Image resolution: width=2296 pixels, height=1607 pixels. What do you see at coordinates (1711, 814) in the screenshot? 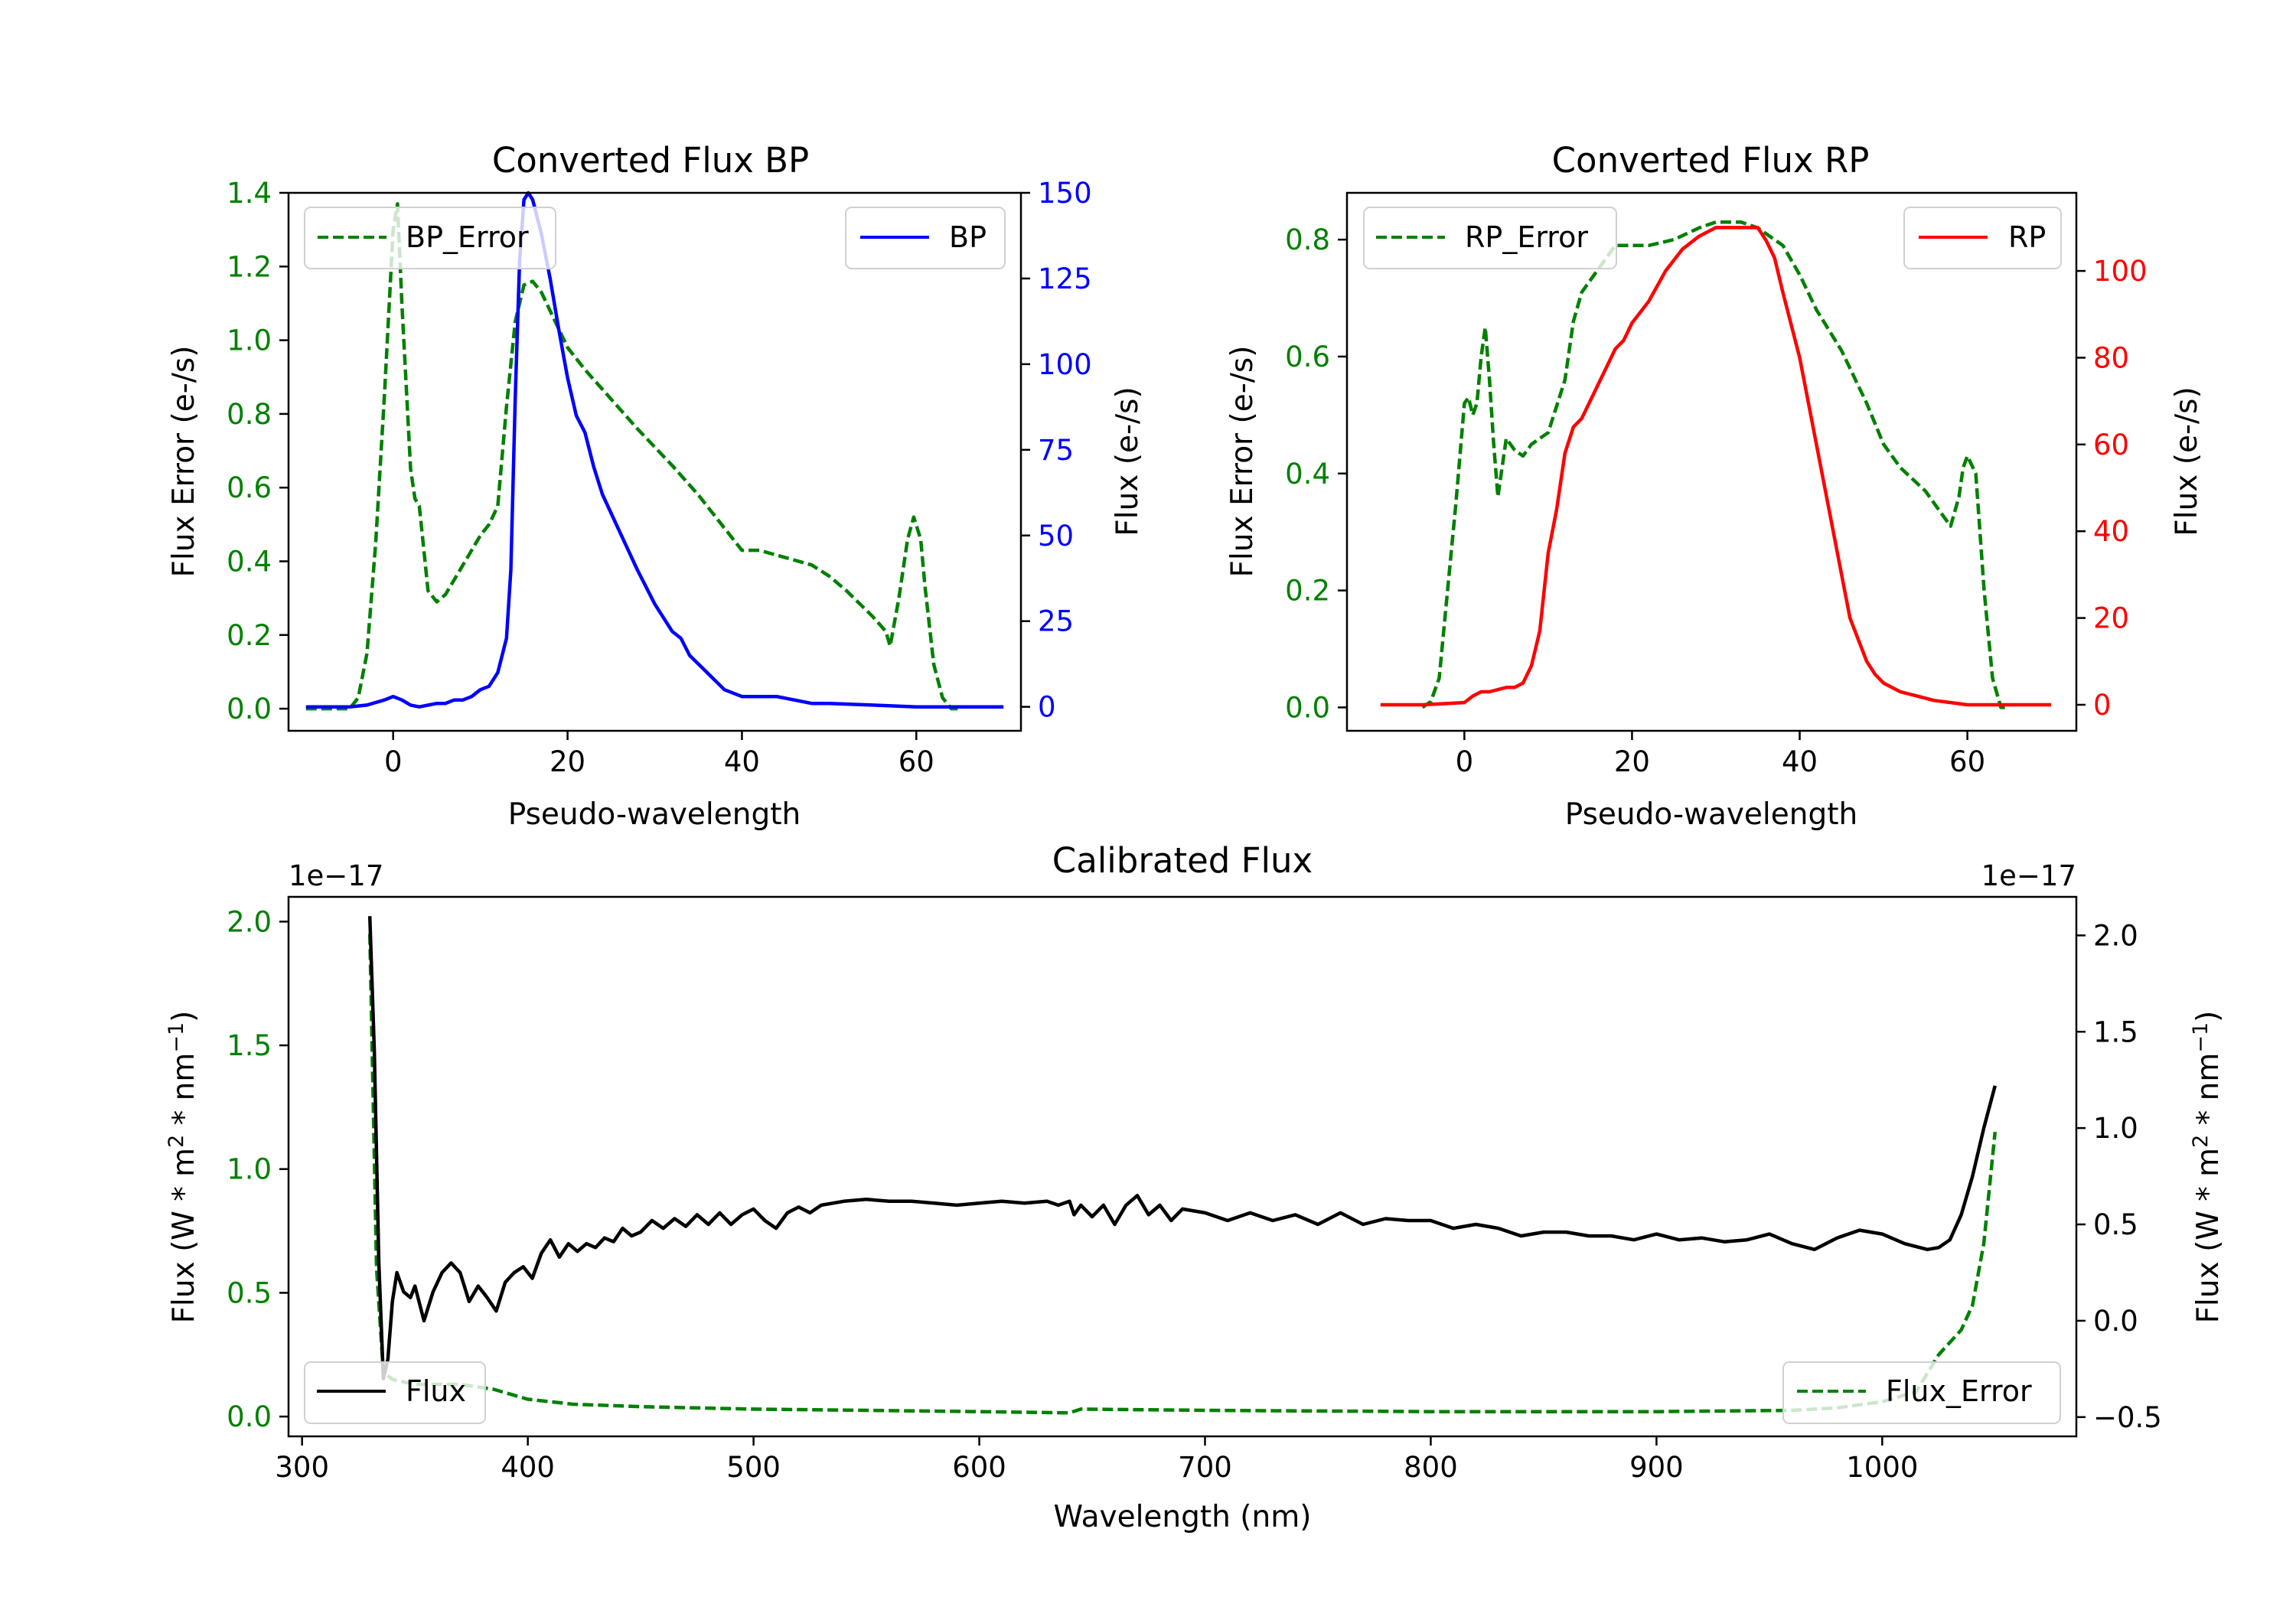
I see `rp-x-axis-label: Pseudo-wavelength` at bounding box center [1711, 814].